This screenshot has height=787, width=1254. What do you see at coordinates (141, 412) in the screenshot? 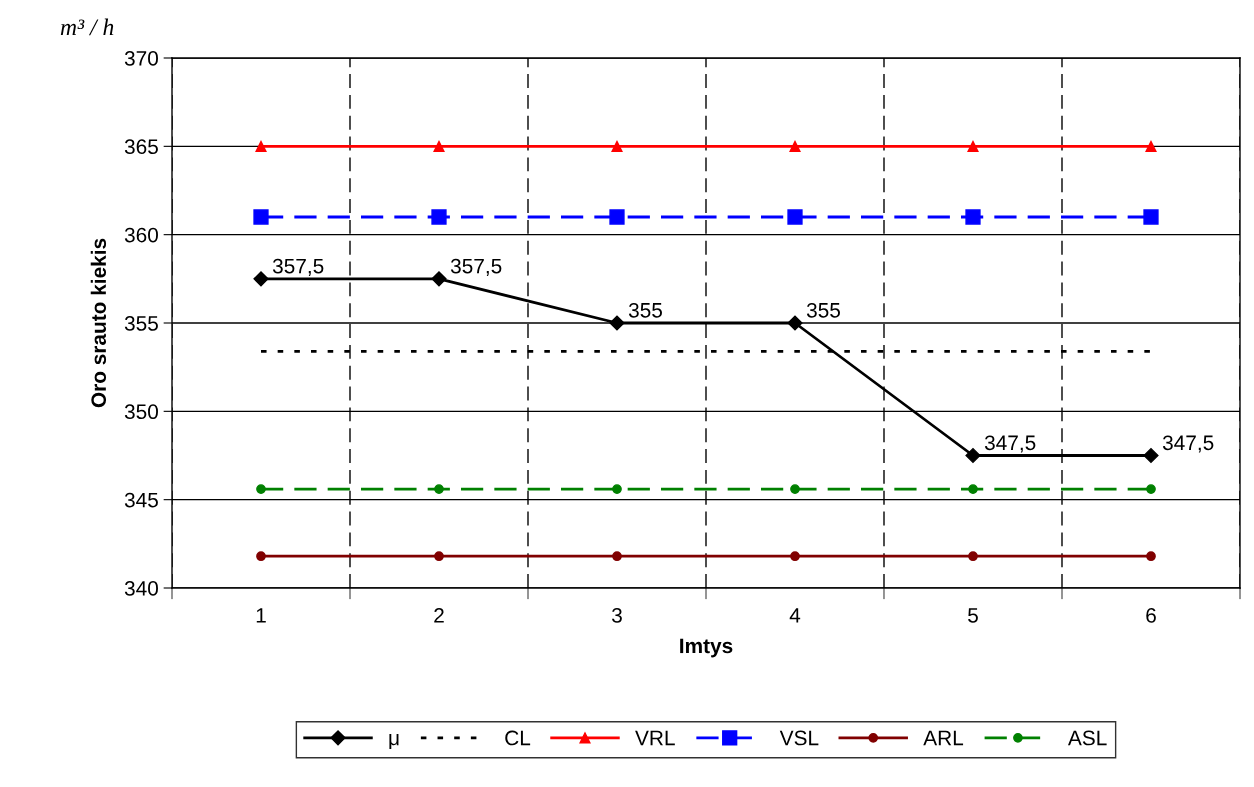
I see `y-tick-label: 350` at bounding box center [141, 412].